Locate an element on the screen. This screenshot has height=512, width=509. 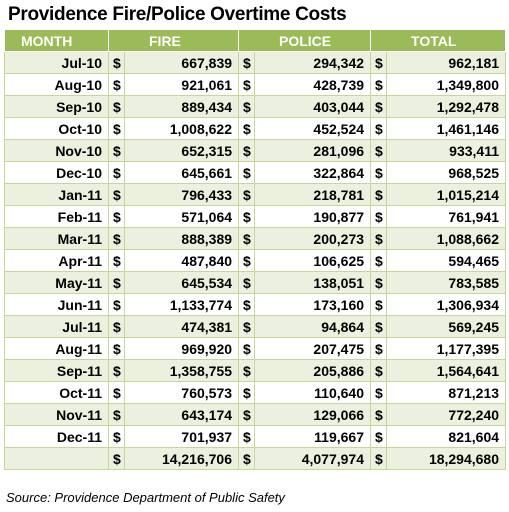
police-cell: 173,160 is located at coordinates (313, 304).